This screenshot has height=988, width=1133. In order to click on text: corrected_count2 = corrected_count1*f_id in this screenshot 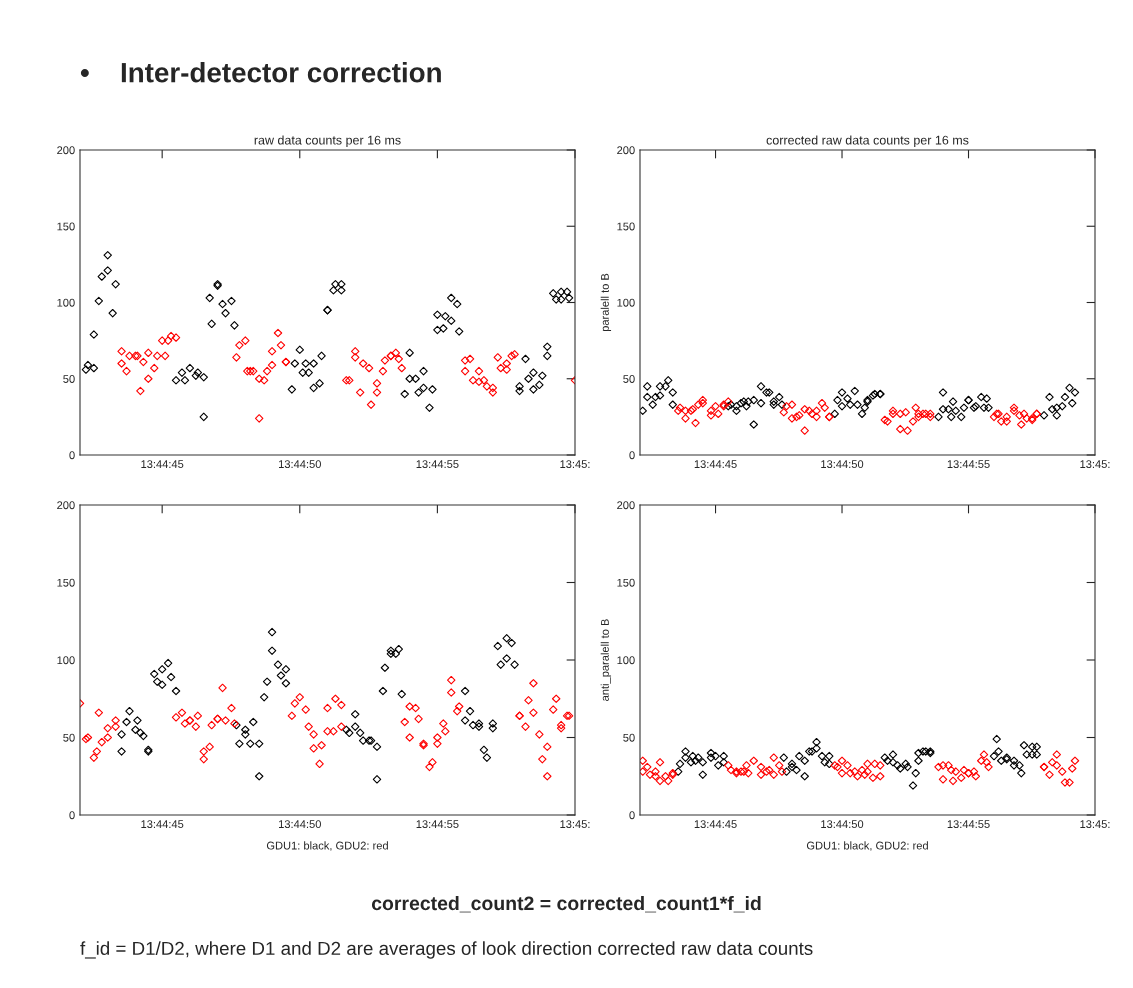, I will do `click(566, 904)`.